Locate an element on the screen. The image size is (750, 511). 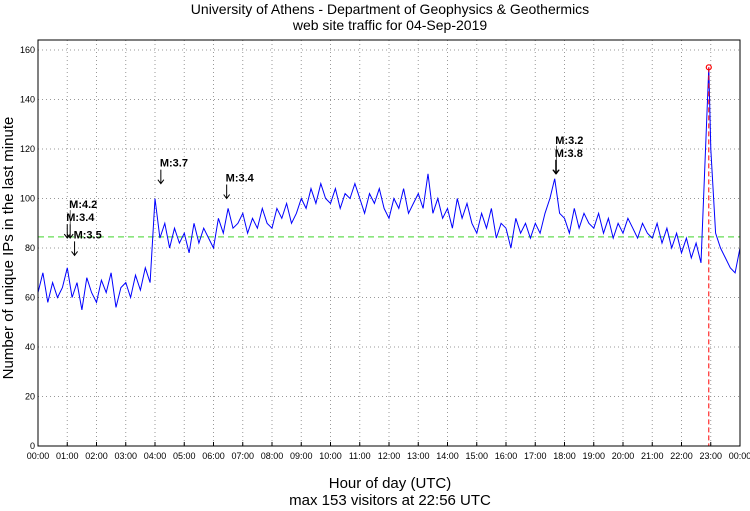
max-marker-point is located at coordinates (708, 67).